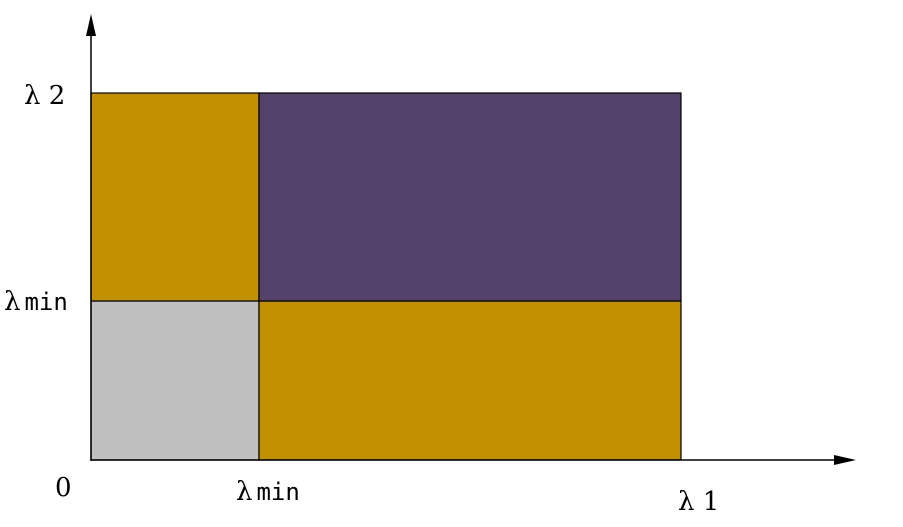 The width and height of the screenshot is (903, 527). Describe the element at coordinates (45, 302) in the screenshot. I see `y-mid-subscript: min` at that location.